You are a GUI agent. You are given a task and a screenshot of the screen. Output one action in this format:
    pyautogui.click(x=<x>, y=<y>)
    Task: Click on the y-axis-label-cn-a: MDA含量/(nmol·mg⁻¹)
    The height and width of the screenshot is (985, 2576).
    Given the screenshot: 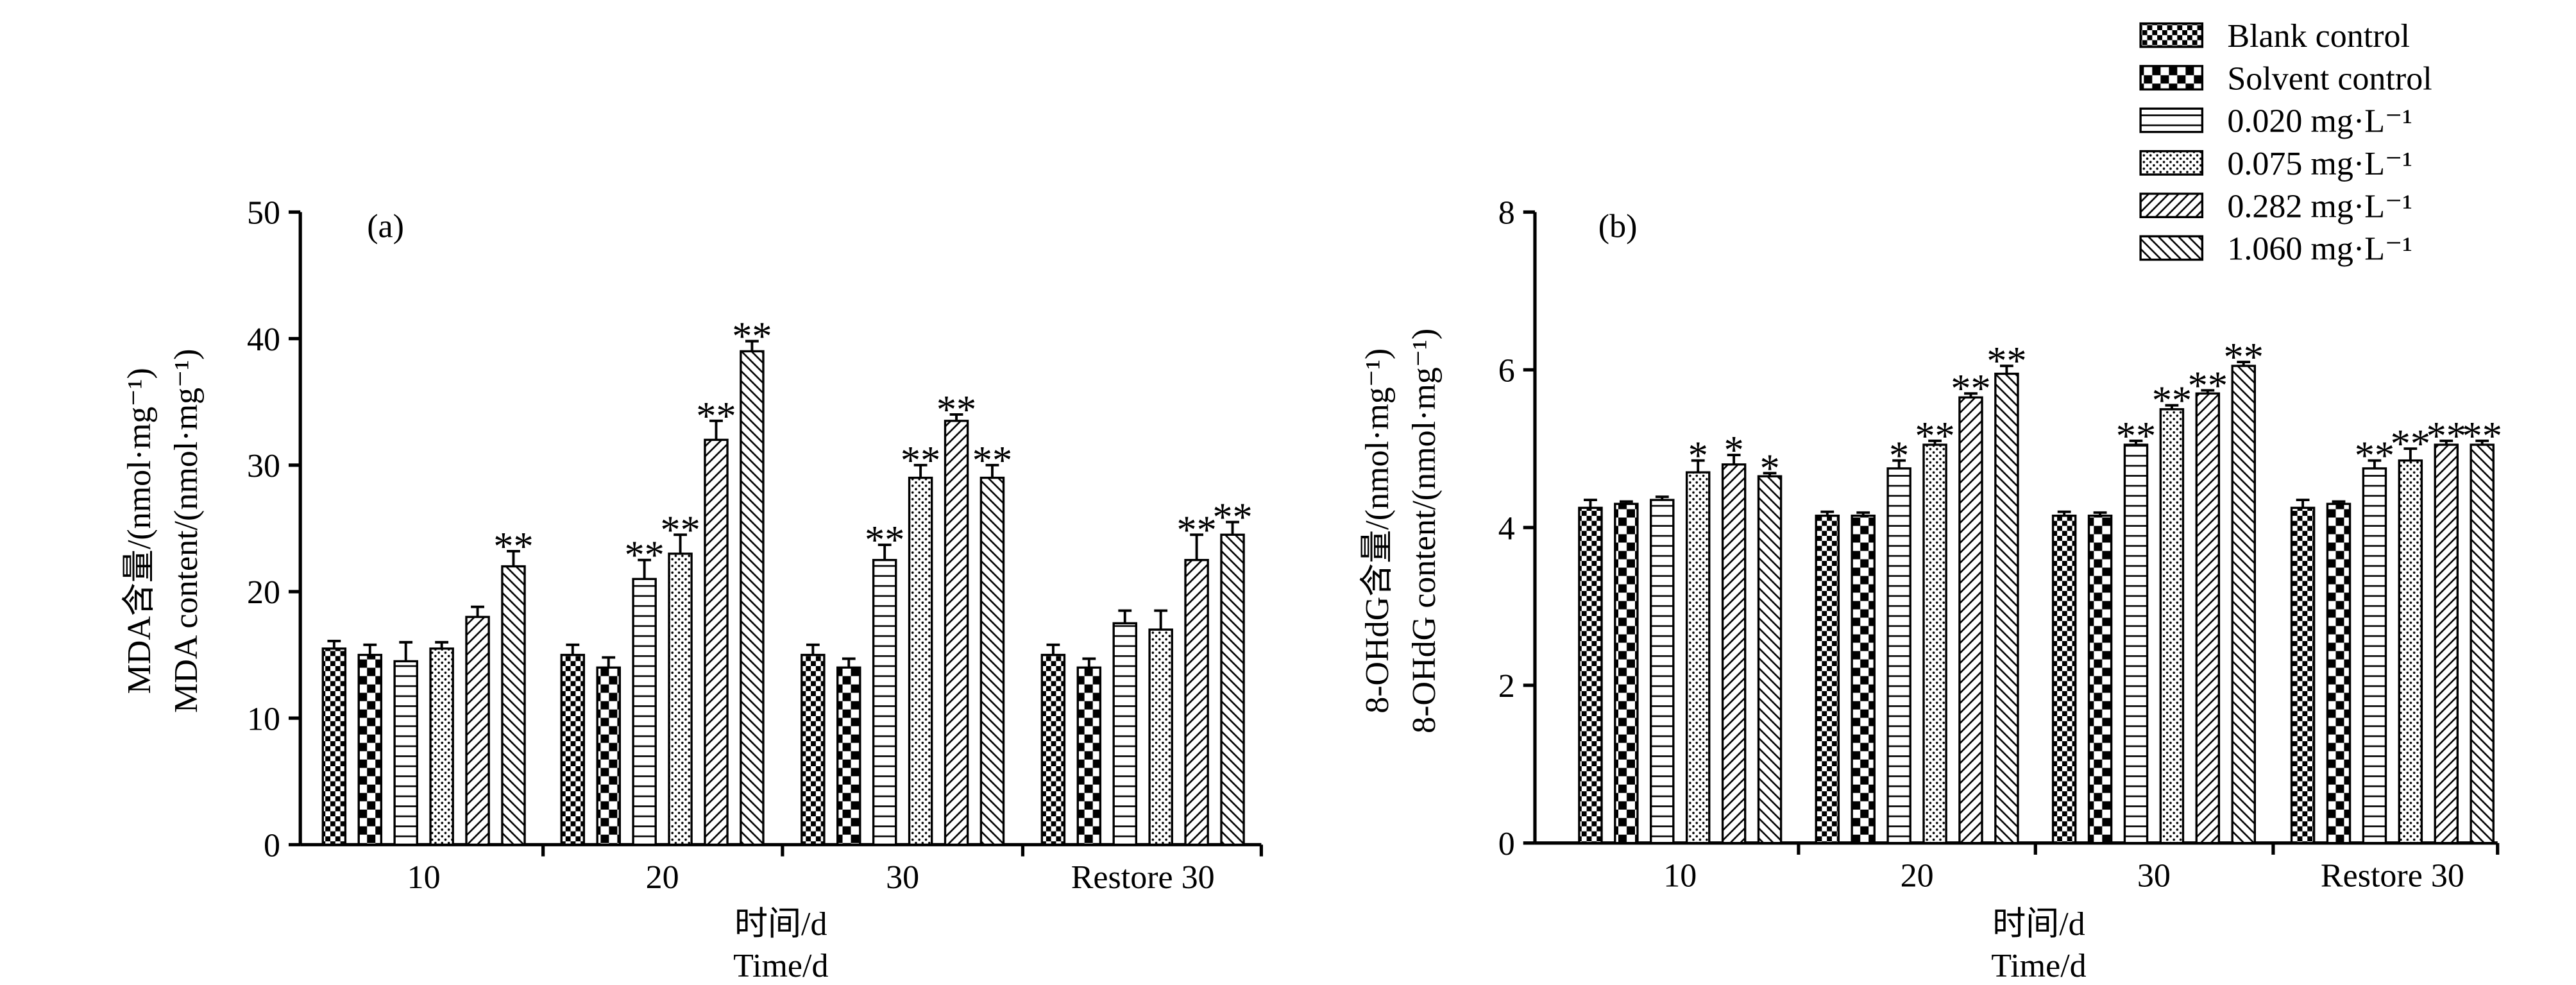 What is the action you would take?
    pyautogui.click(x=139, y=531)
    